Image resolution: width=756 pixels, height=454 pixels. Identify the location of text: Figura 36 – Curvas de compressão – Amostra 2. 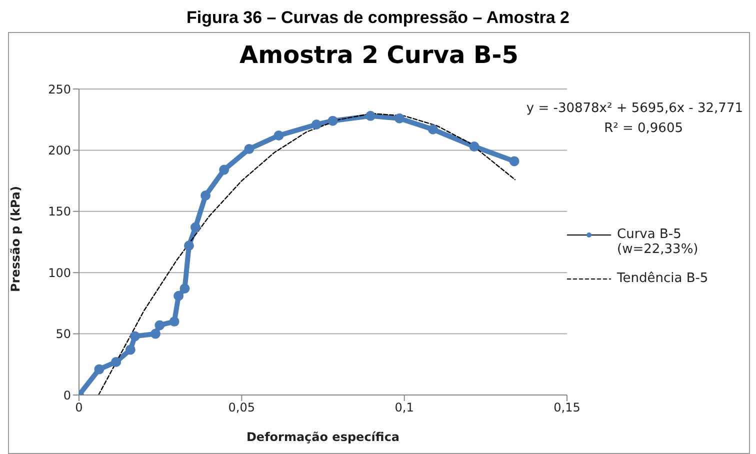
(378, 18).